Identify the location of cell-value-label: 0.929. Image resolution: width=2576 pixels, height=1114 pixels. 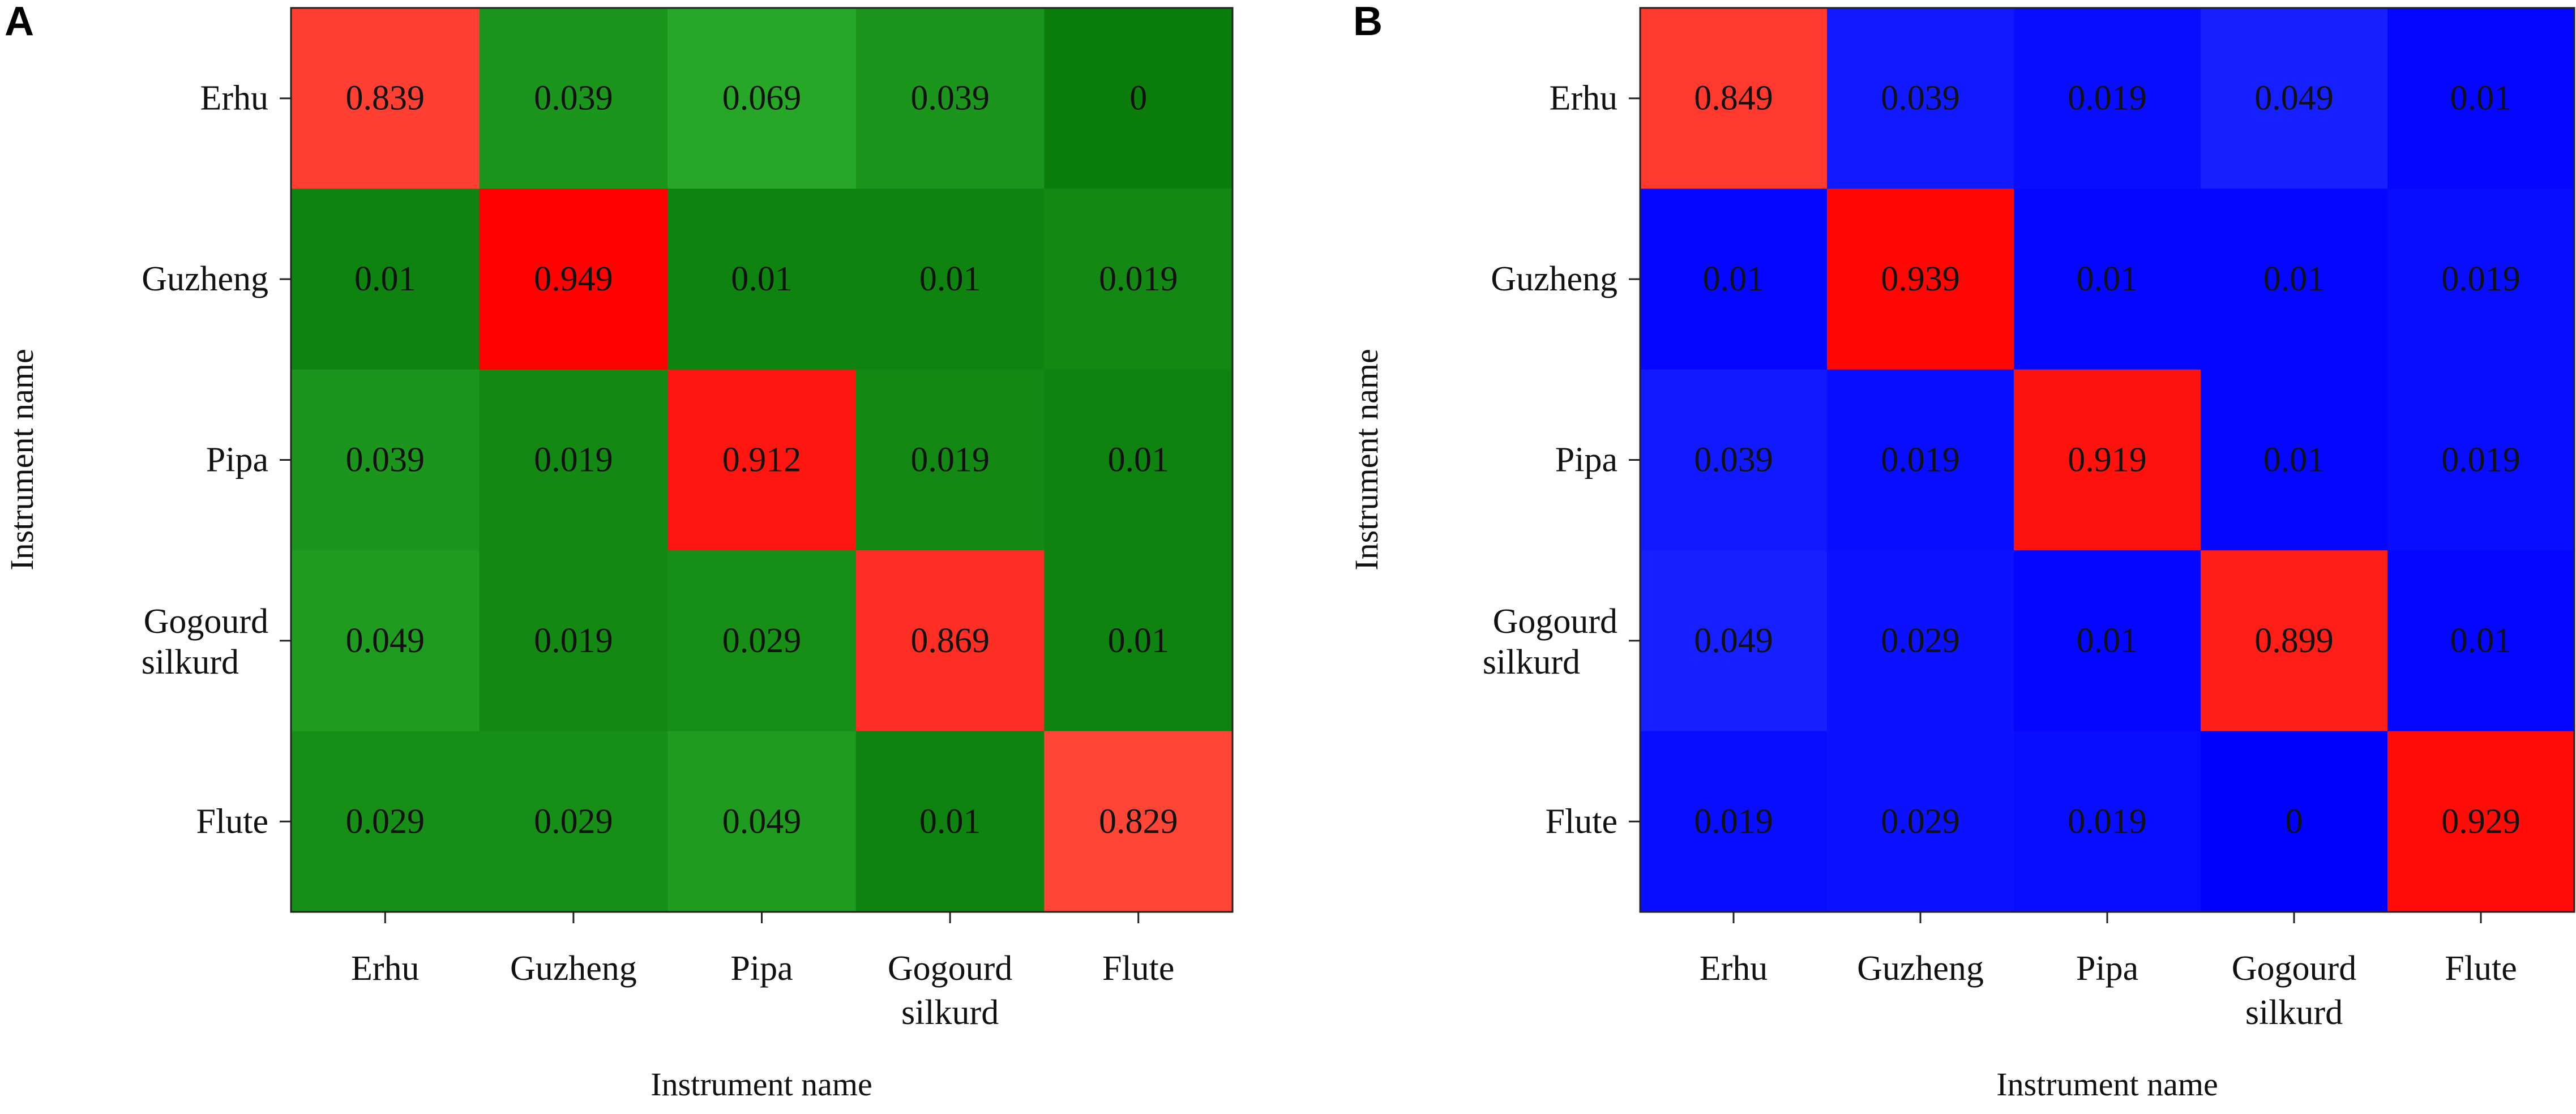
(2481, 821).